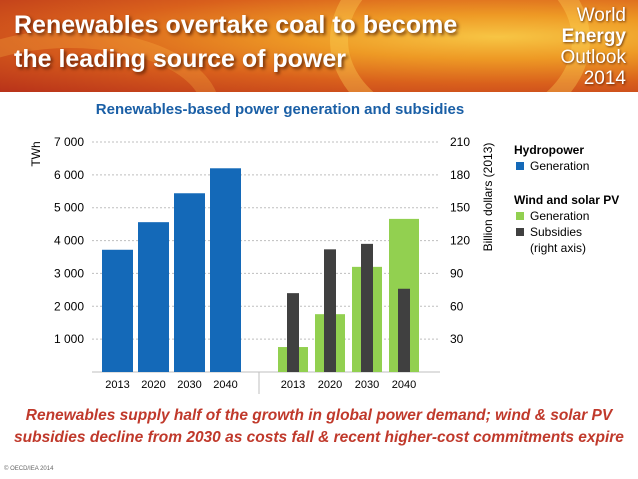  What do you see at coordinates (460, 175) in the screenshot?
I see `y-right-tick-label: 180` at bounding box center [460, 175].